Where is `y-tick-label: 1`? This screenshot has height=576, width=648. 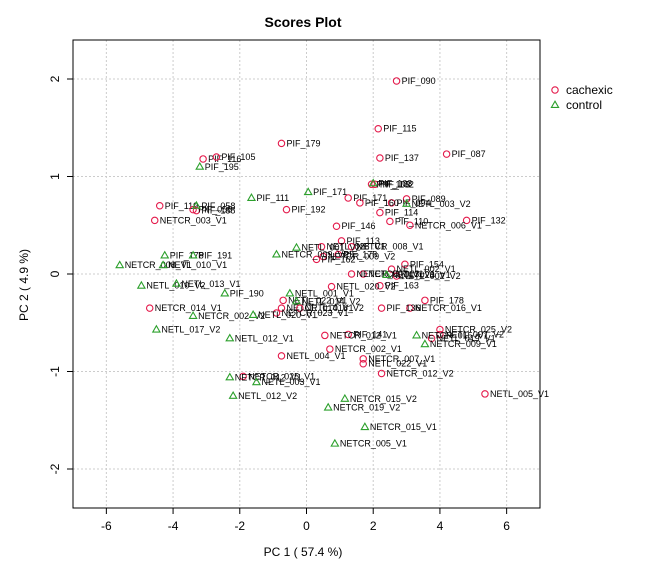
y-tick-label: 1 is located at coordinates (55, 176).